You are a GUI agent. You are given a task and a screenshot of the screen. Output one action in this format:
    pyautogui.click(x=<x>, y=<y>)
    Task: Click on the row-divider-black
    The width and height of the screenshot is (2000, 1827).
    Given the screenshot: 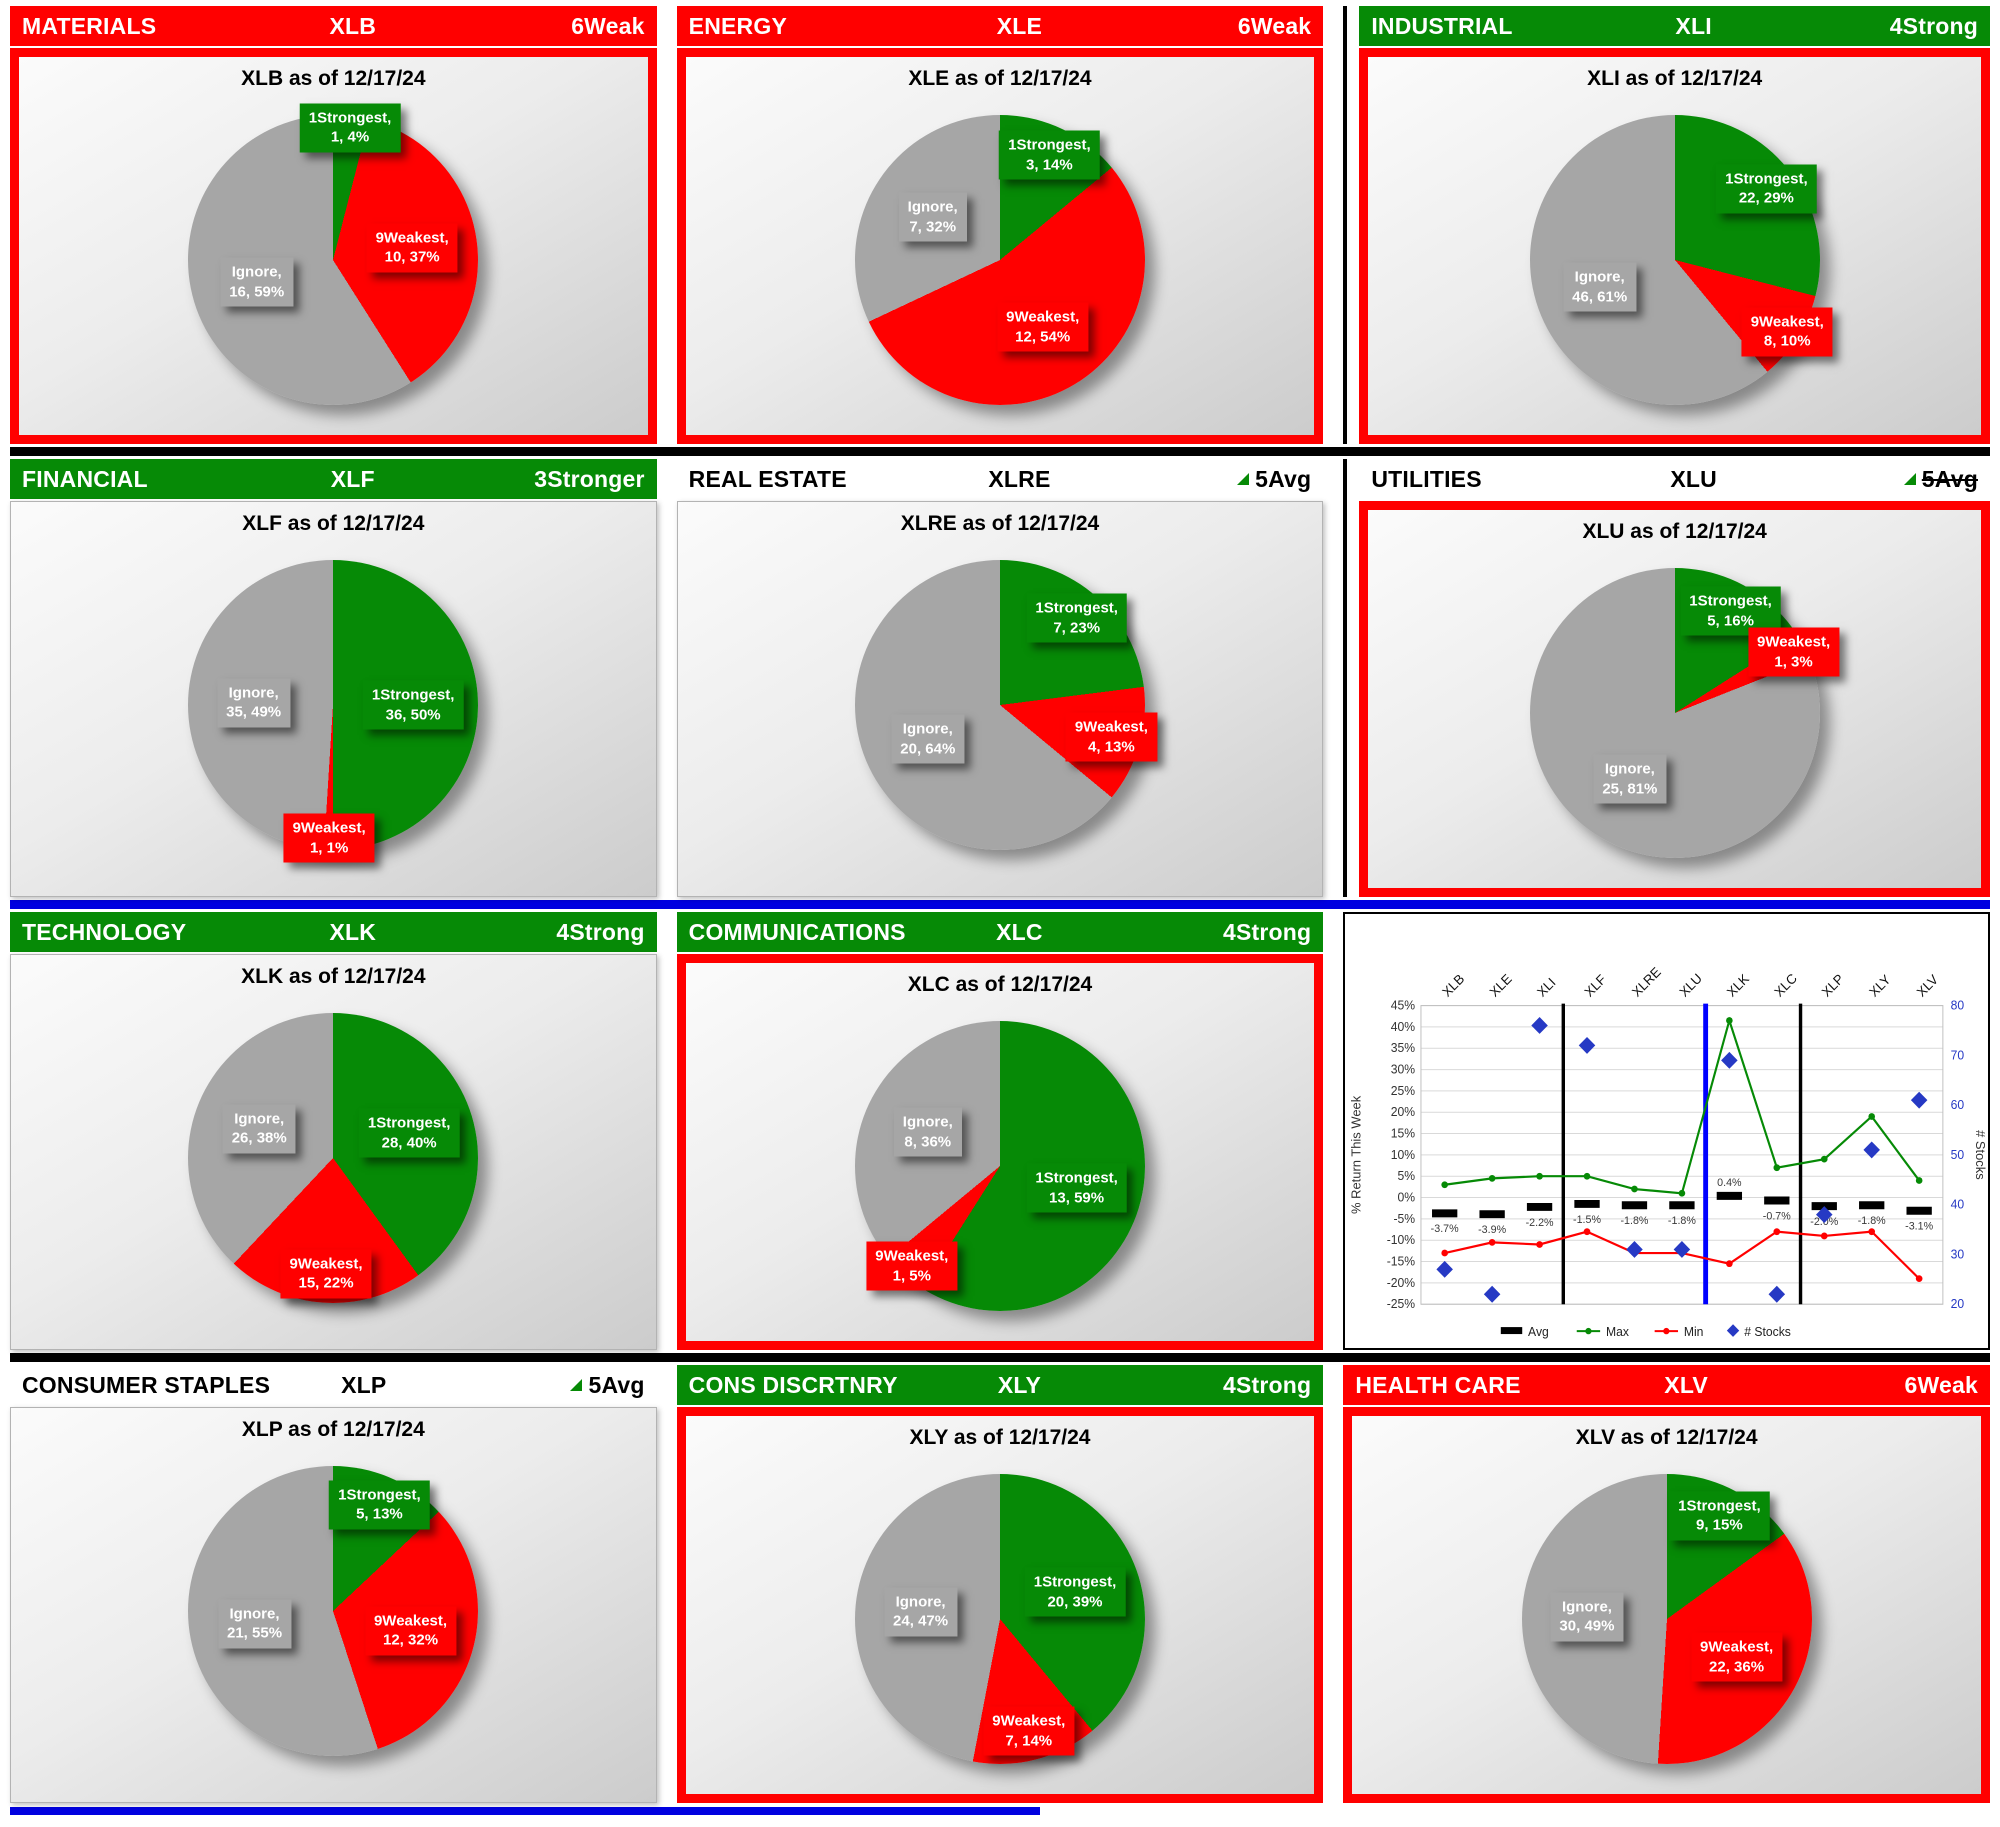 What is the action you would take?
    pyautogui.click(x=1000, y=1357)
    